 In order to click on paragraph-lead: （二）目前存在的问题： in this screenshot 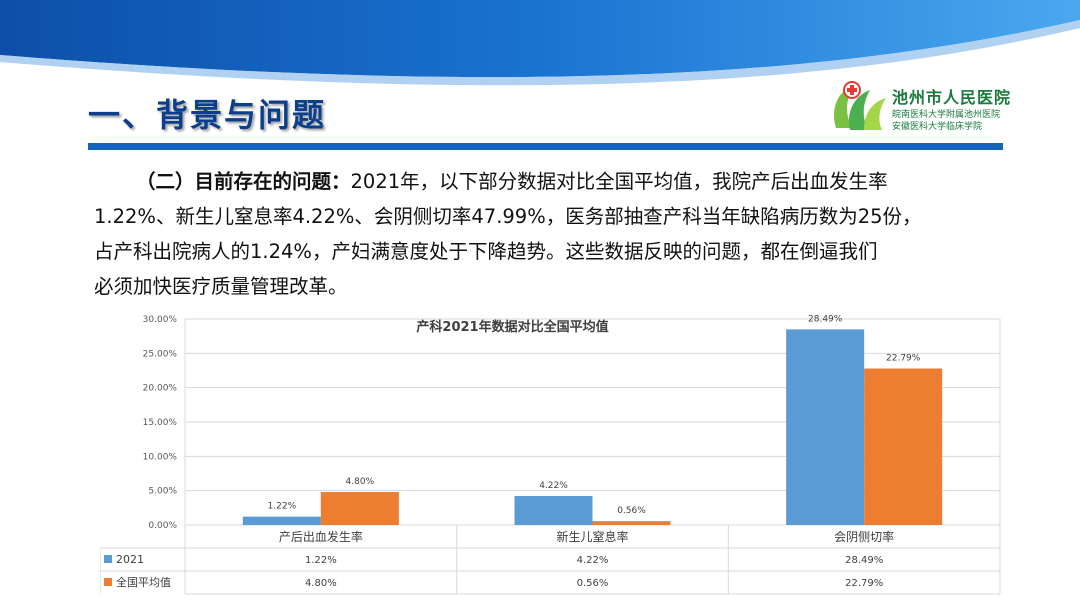, I will do `click(243, 181)`.